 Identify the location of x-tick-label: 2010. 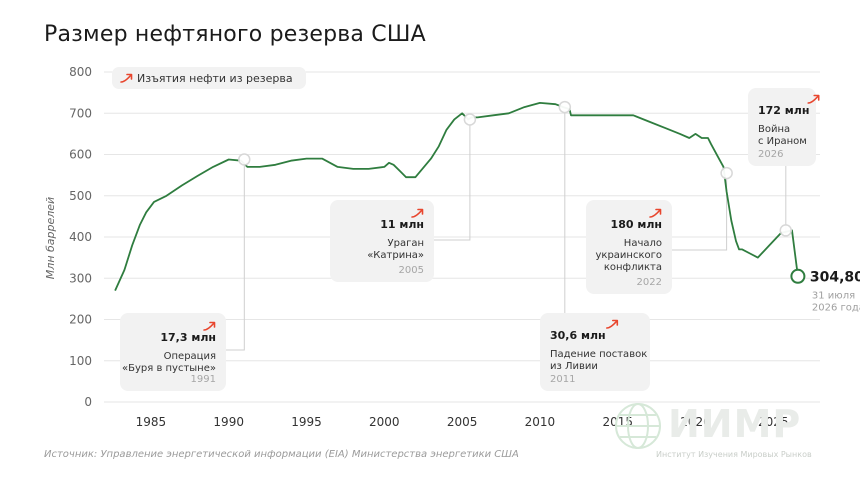
(540, 422).